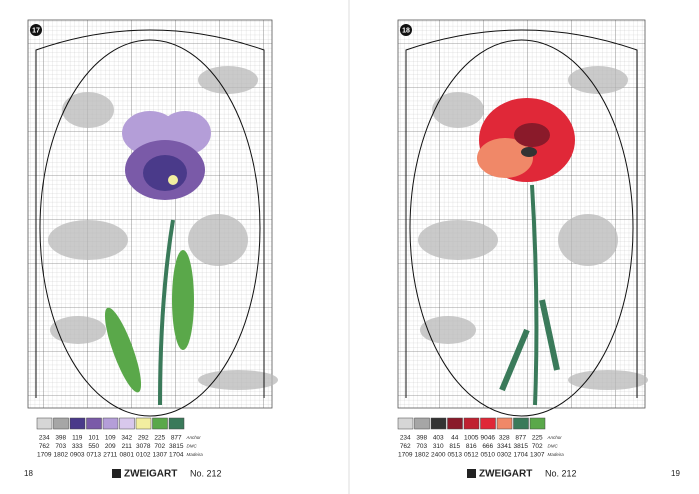  What do you see at coordinates (488, 455) in the screenshot?
I see `thread-madeira: 0510` at bounding box center [488, 455].